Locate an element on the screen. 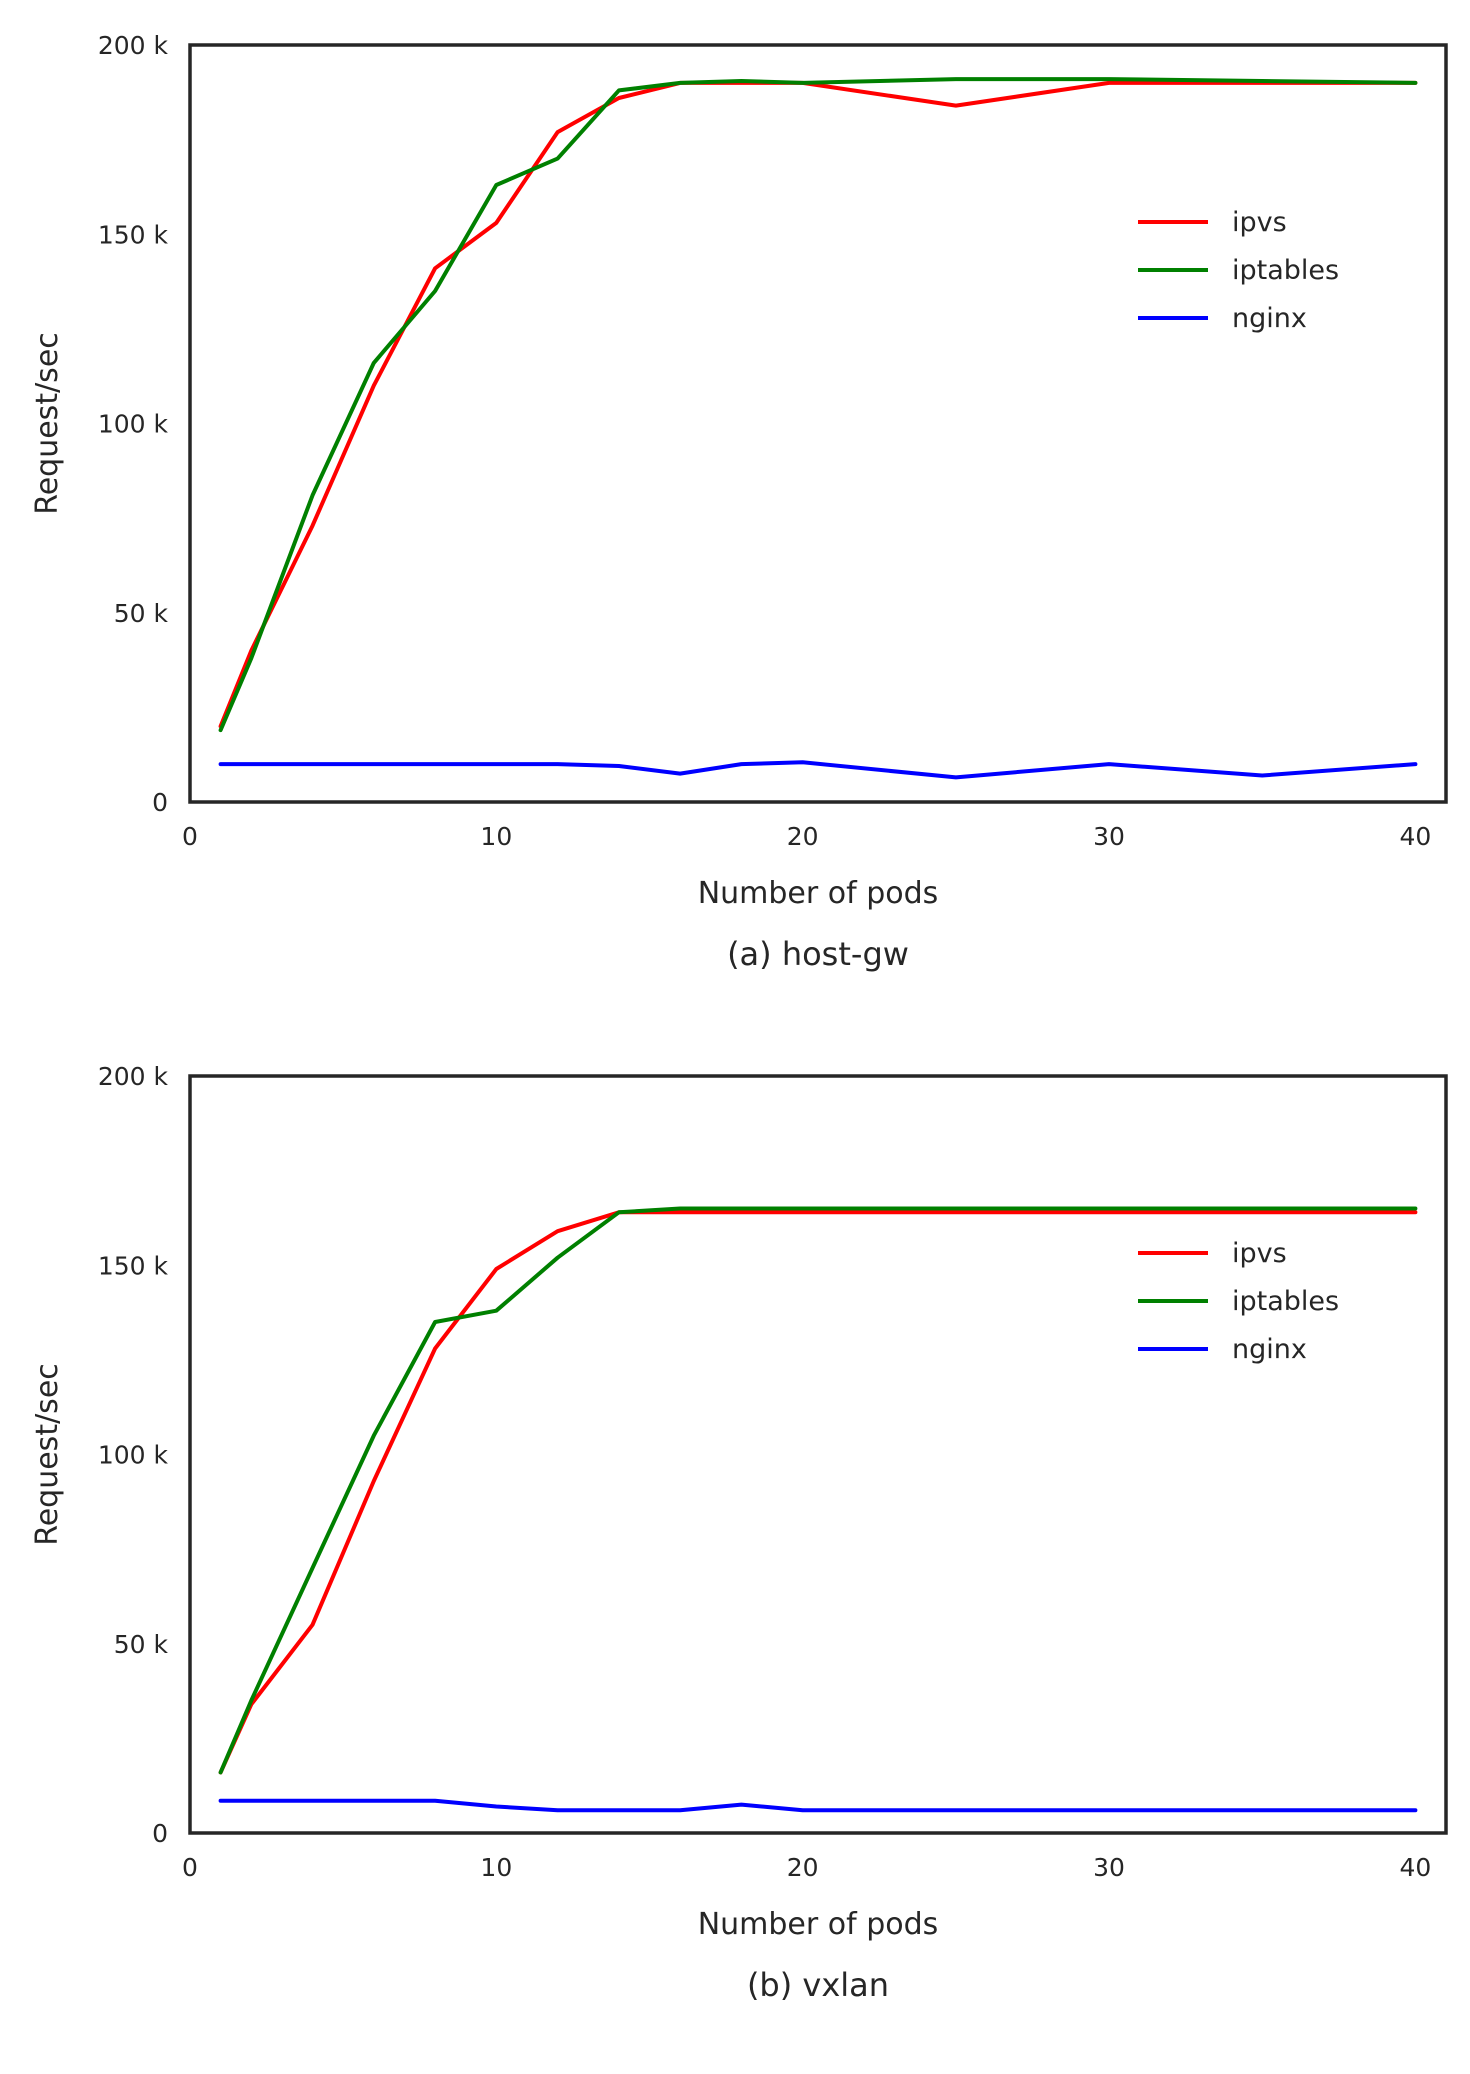  figure-caption: (b) vxlan is located at coordinates (818, 1985).